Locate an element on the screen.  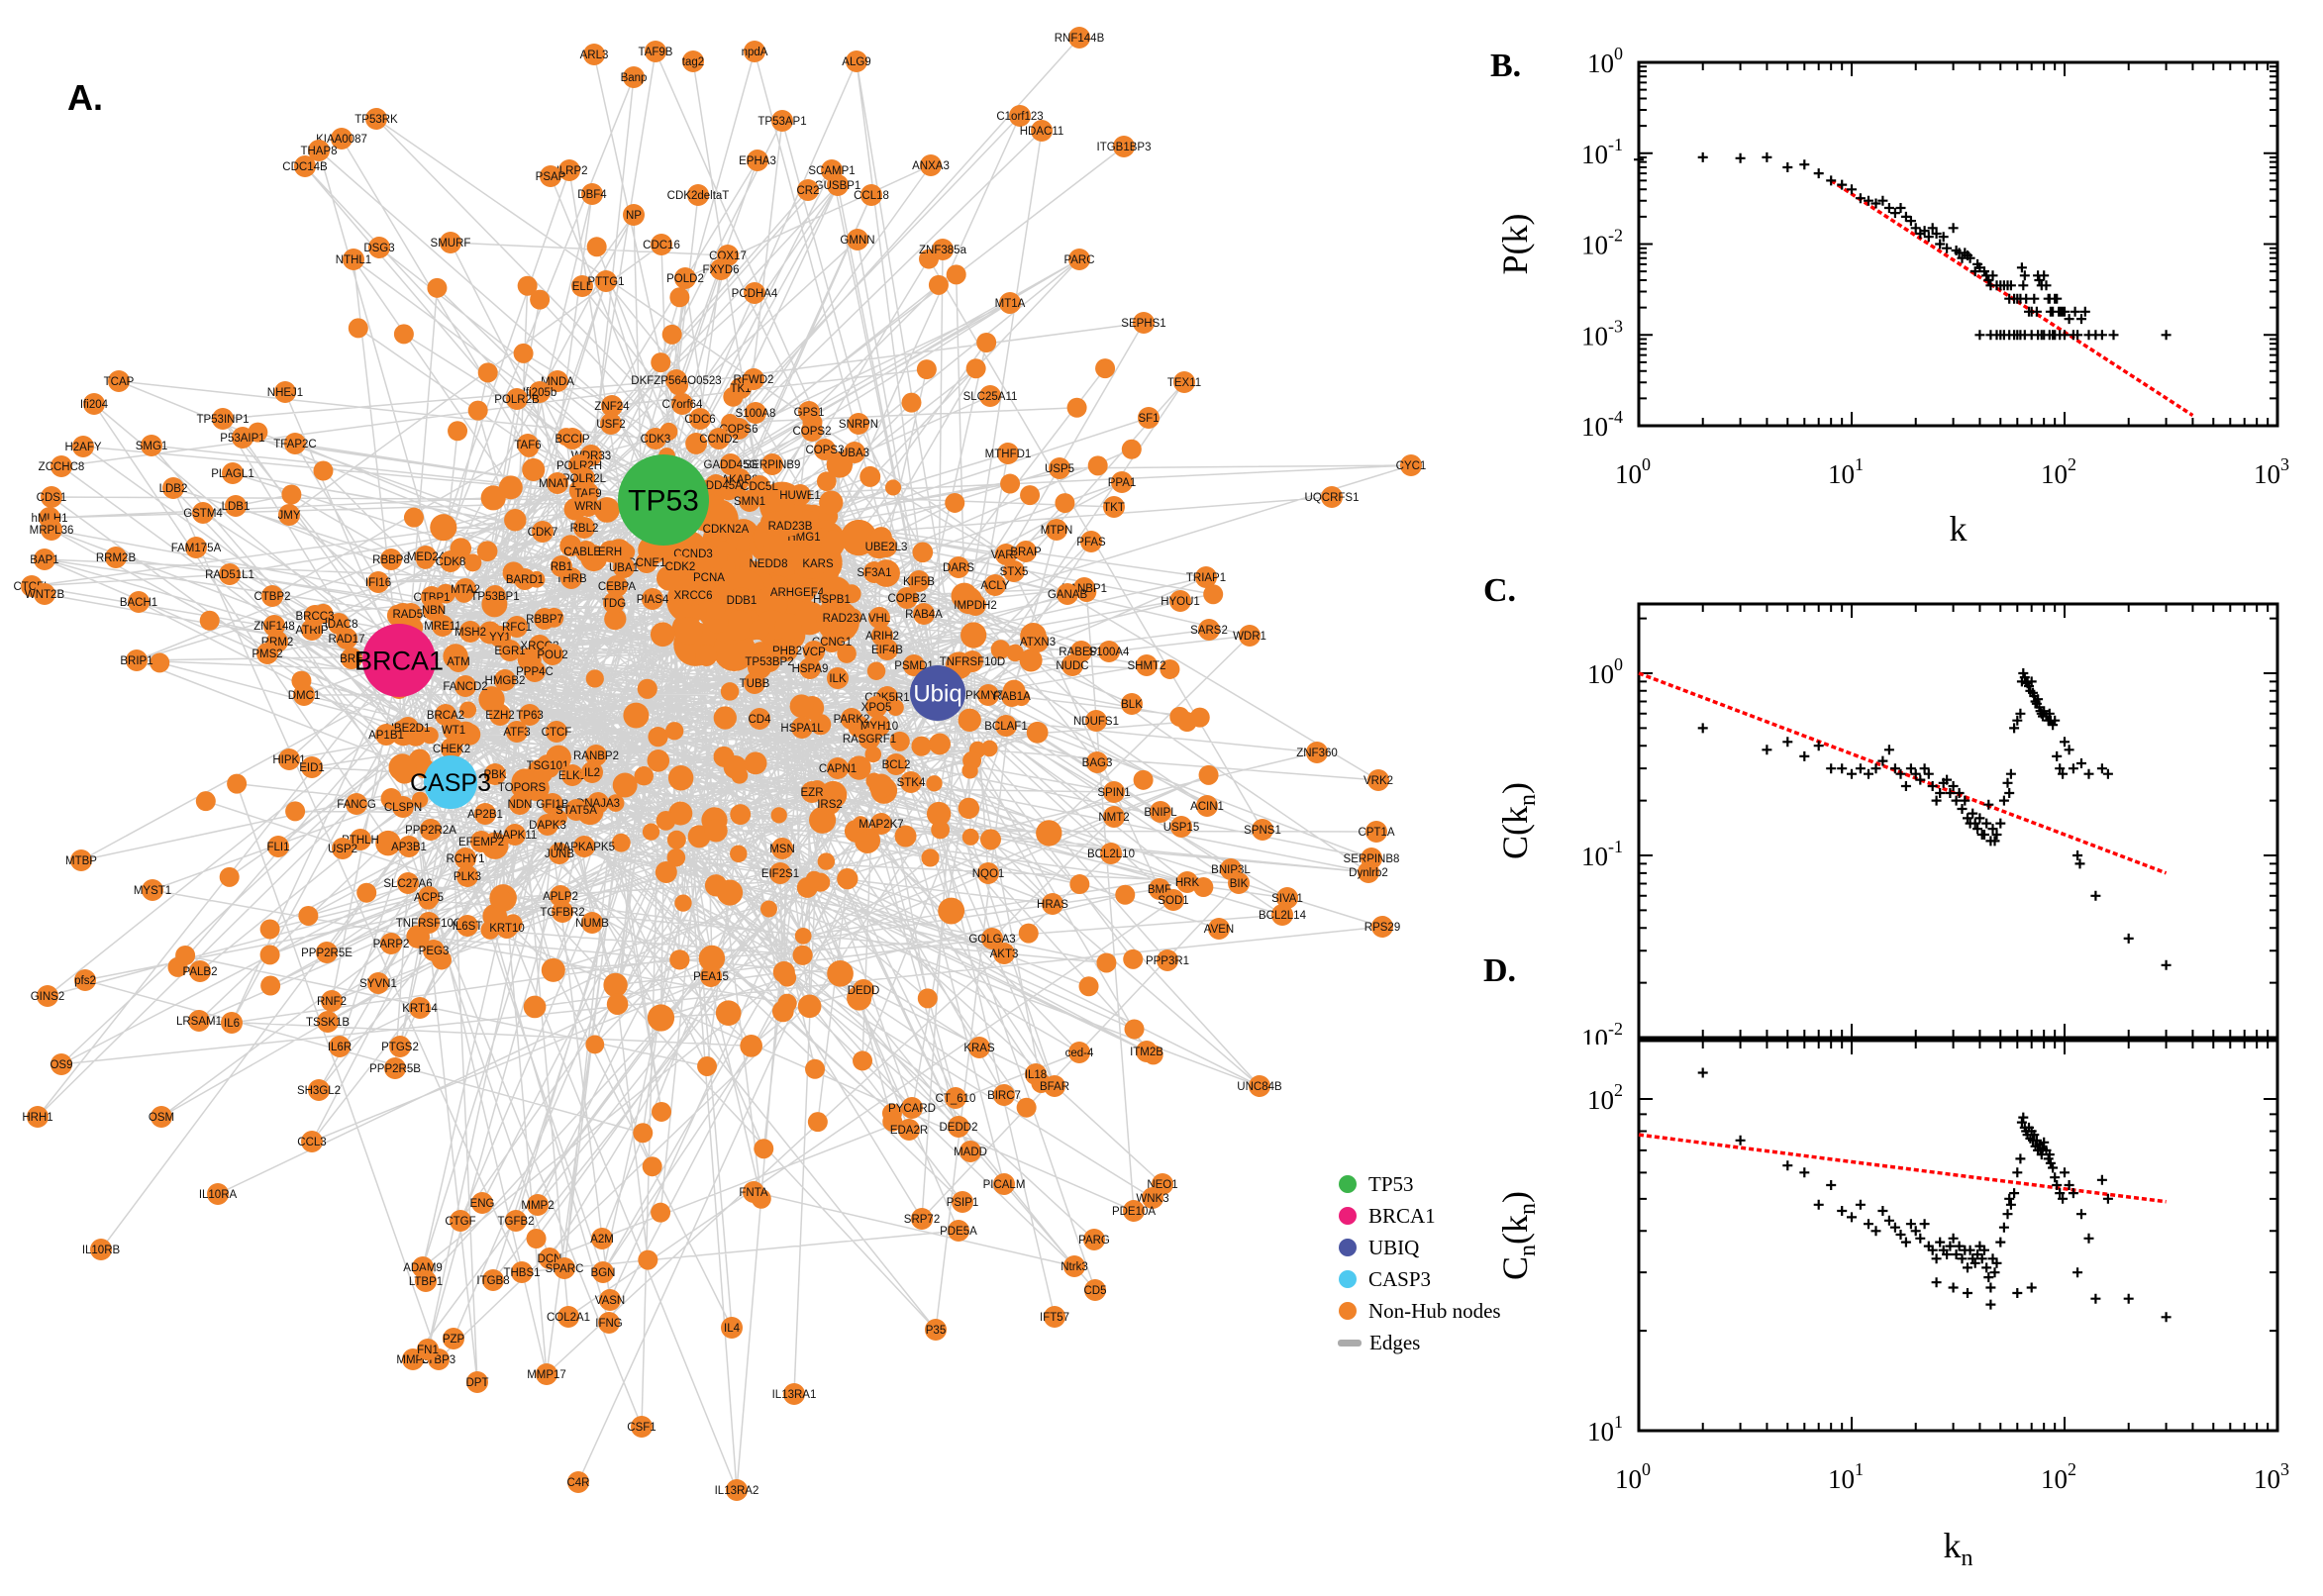
edge-legend-icon is located at coordinates (1350, 1343).